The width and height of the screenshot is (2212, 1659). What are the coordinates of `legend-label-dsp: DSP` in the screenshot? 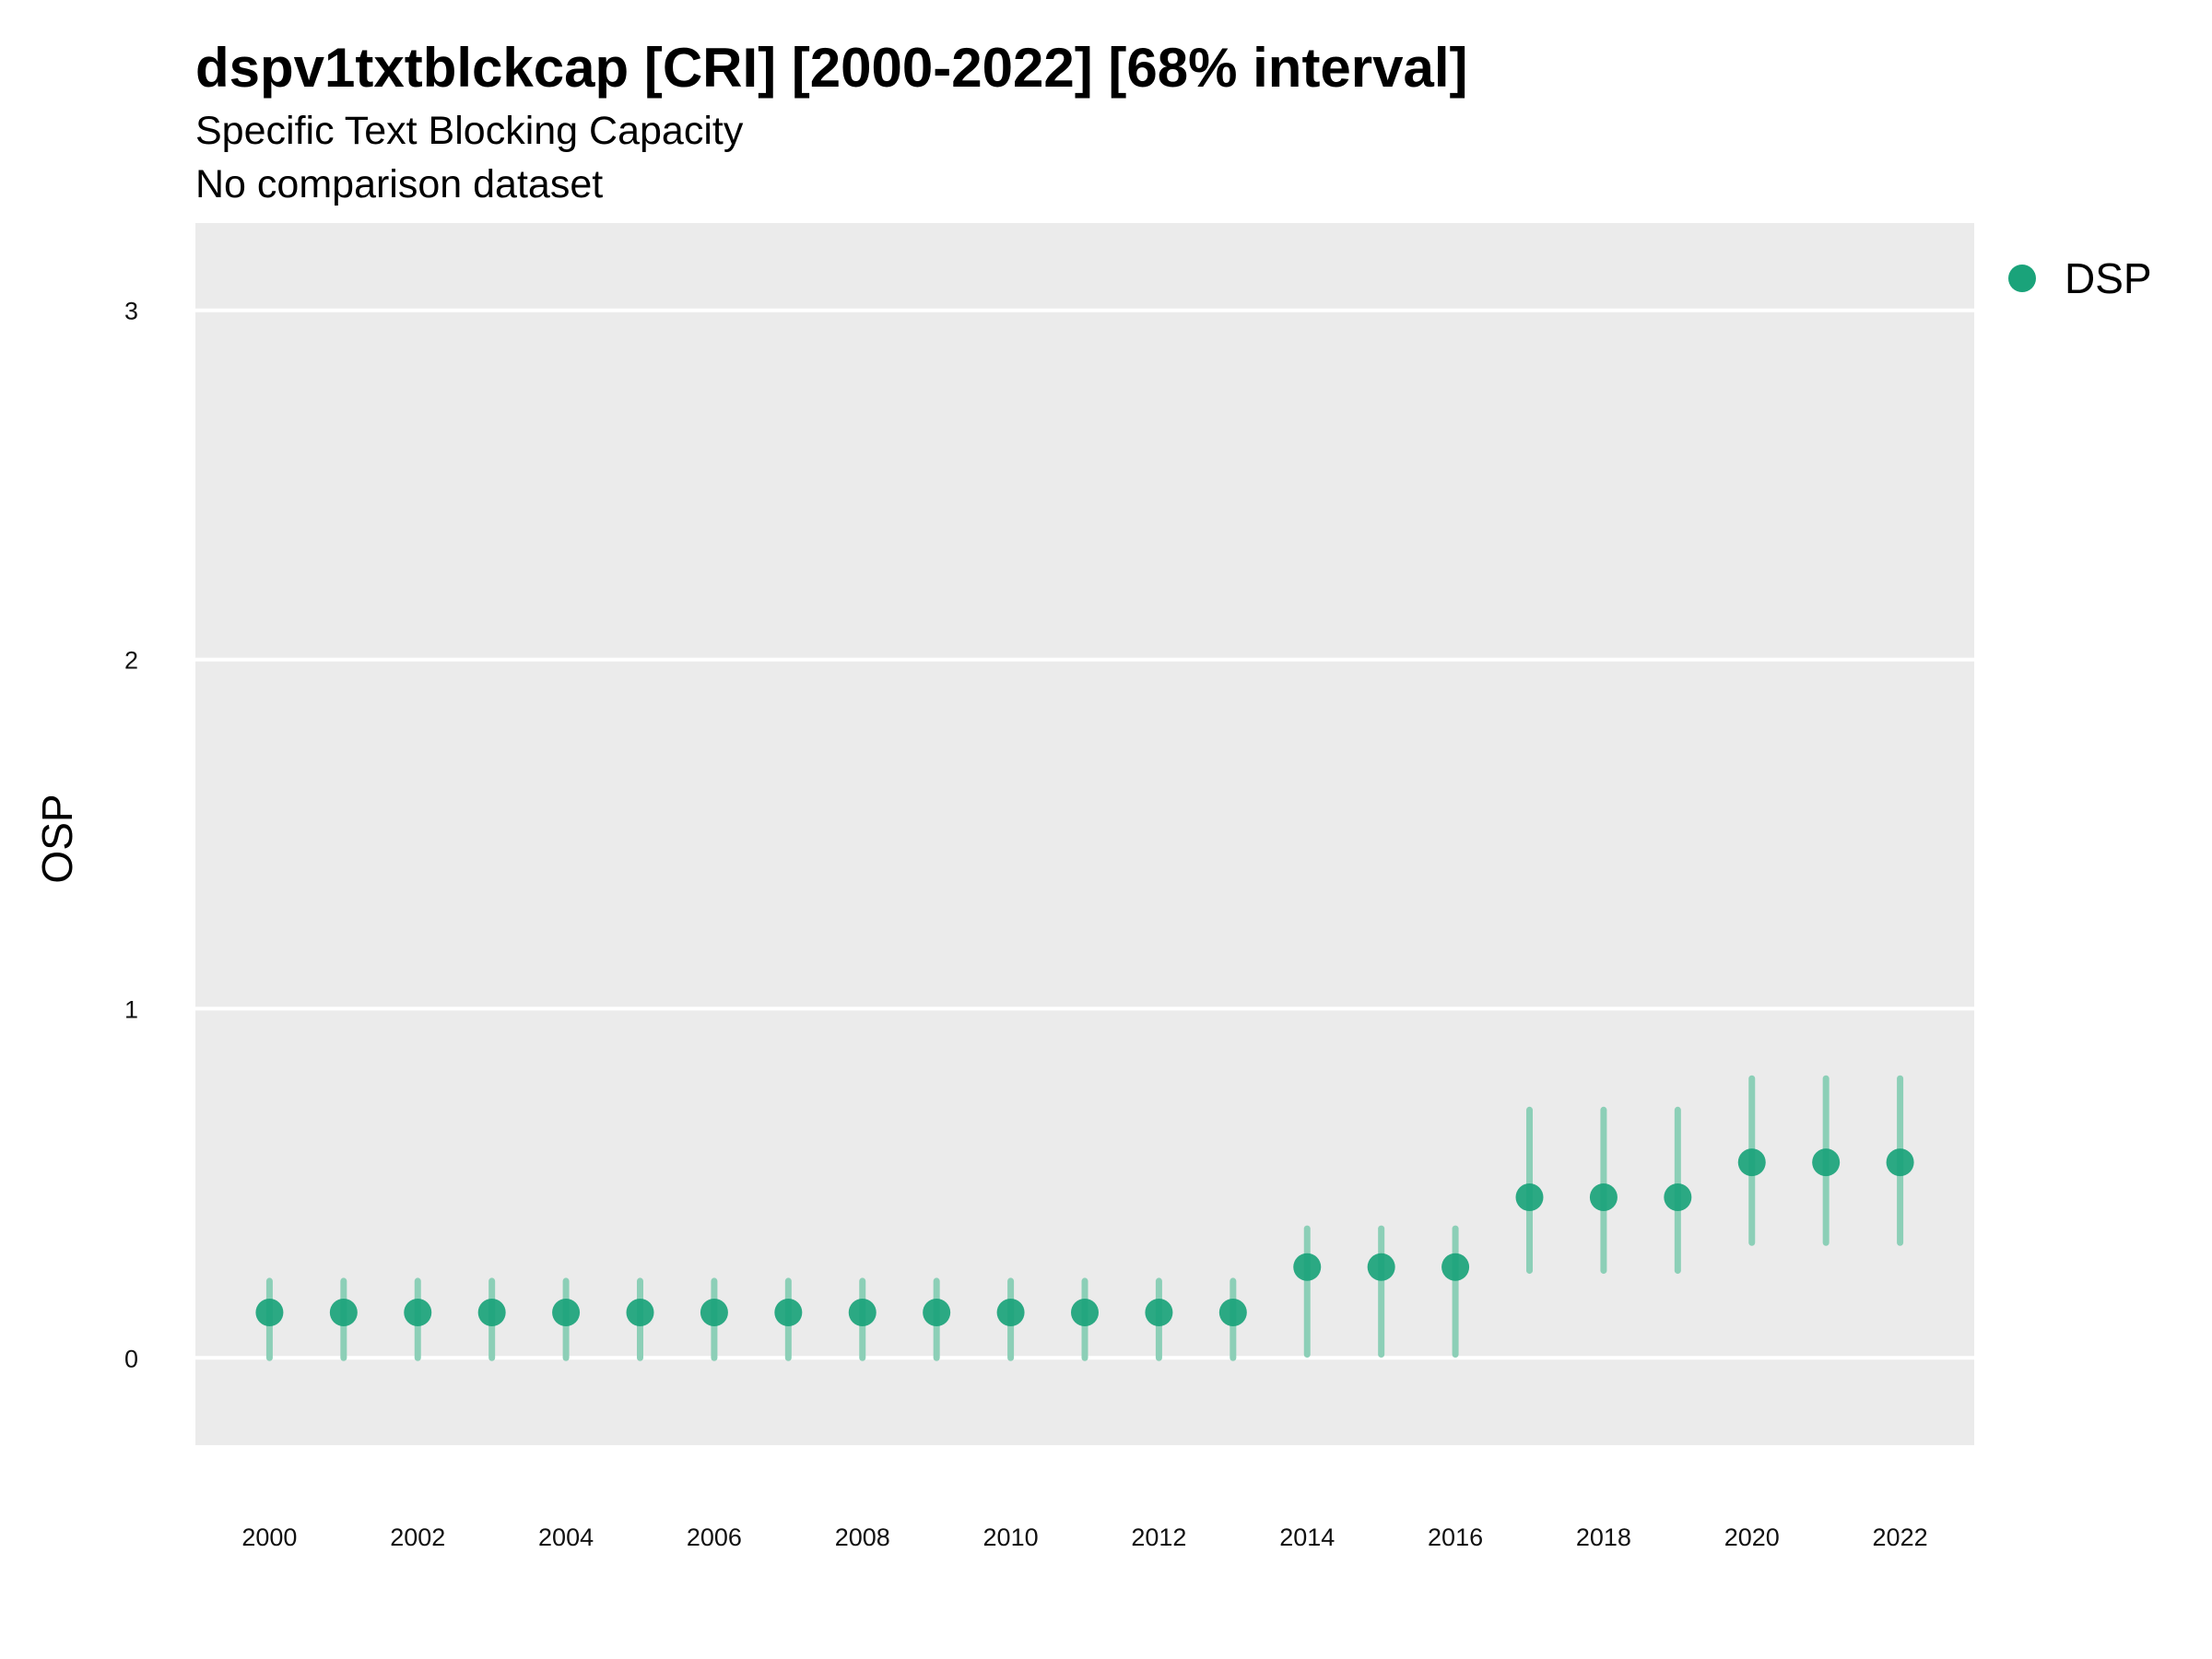 It's located at (2108, 278).